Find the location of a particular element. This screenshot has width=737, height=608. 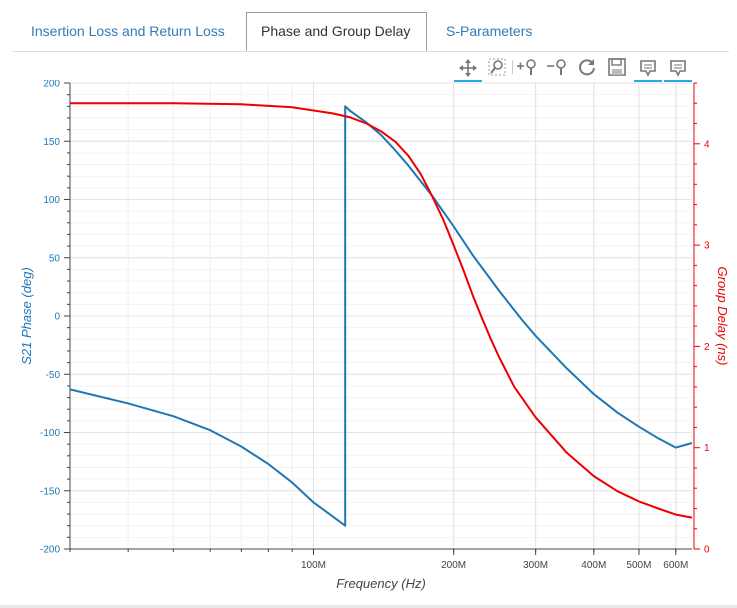

toolbar-separator is located at coordinates (512, 67).